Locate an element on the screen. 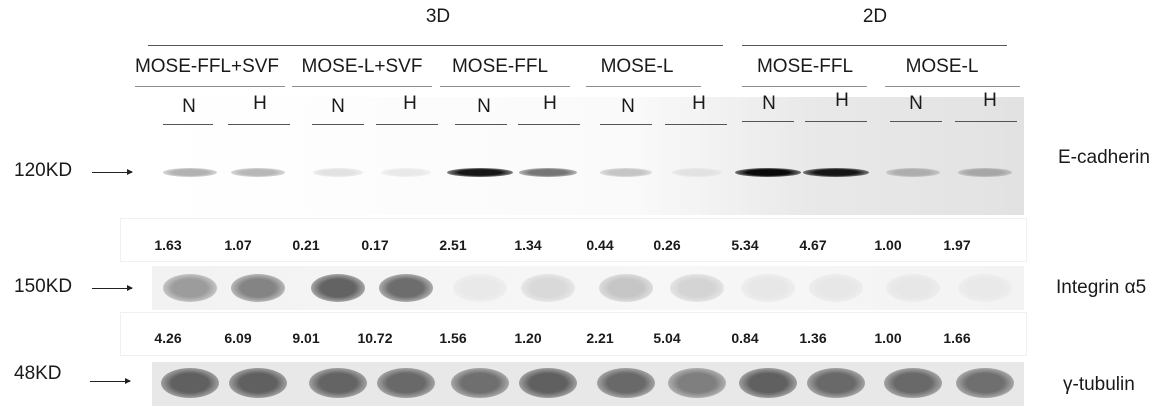 This screenshot has width=1174, height=407. quant-value: 4.26 is located at coordinates (168, 338).